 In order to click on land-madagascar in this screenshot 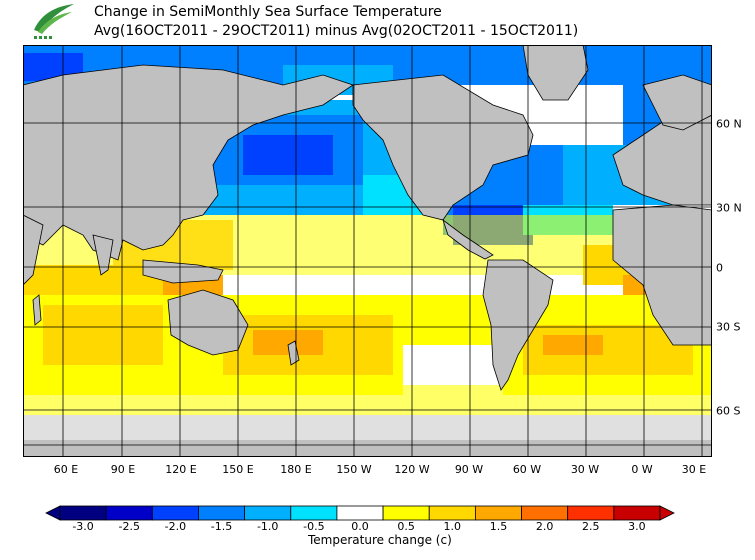, I will do `click(37, 310)`.